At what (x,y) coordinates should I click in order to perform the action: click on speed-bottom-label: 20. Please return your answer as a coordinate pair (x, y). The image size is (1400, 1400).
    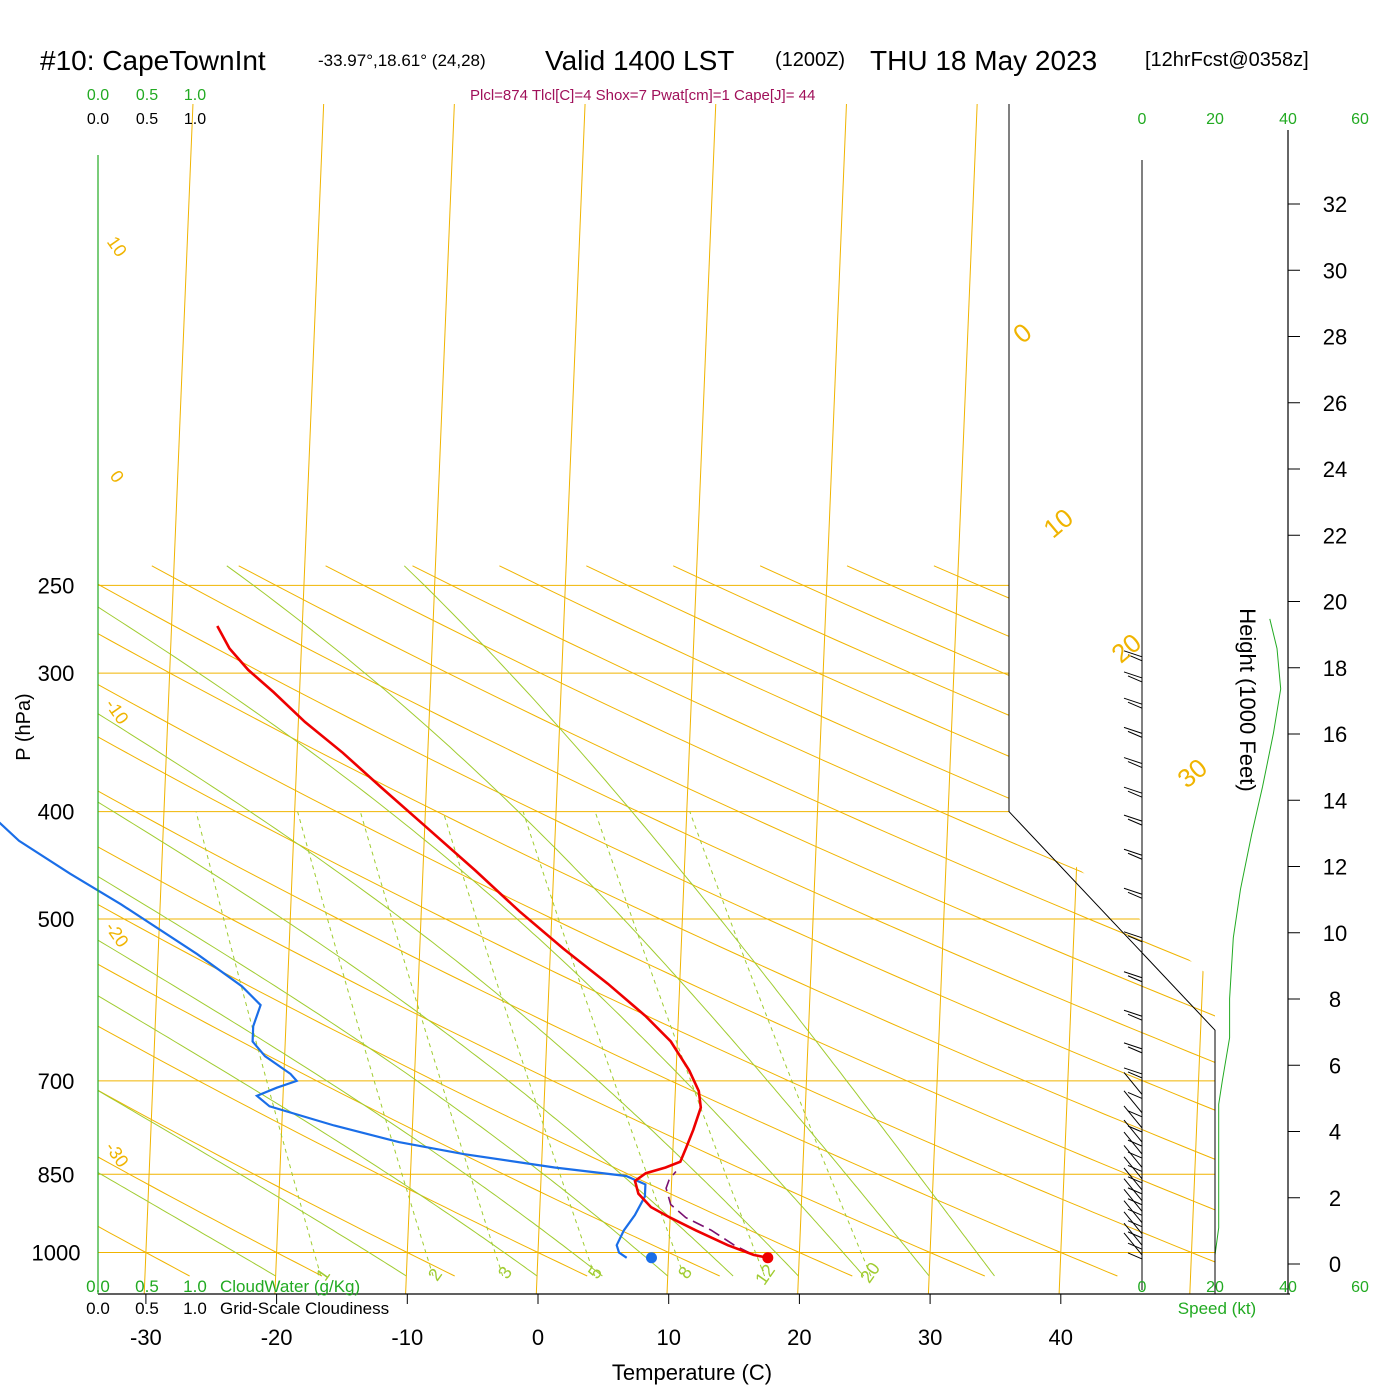
    Looking at the image, I should click on (1215, 1287).